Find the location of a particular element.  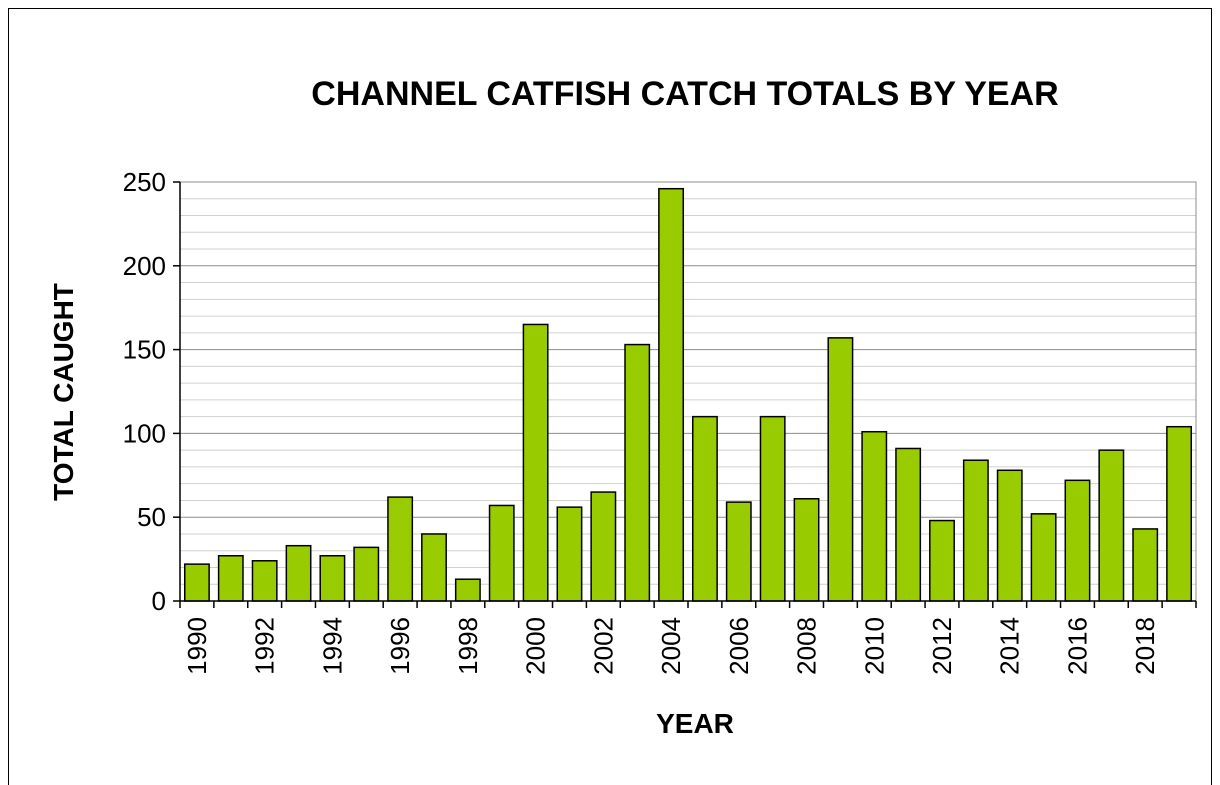

bar-1998 is located at coordinates (467, 590).